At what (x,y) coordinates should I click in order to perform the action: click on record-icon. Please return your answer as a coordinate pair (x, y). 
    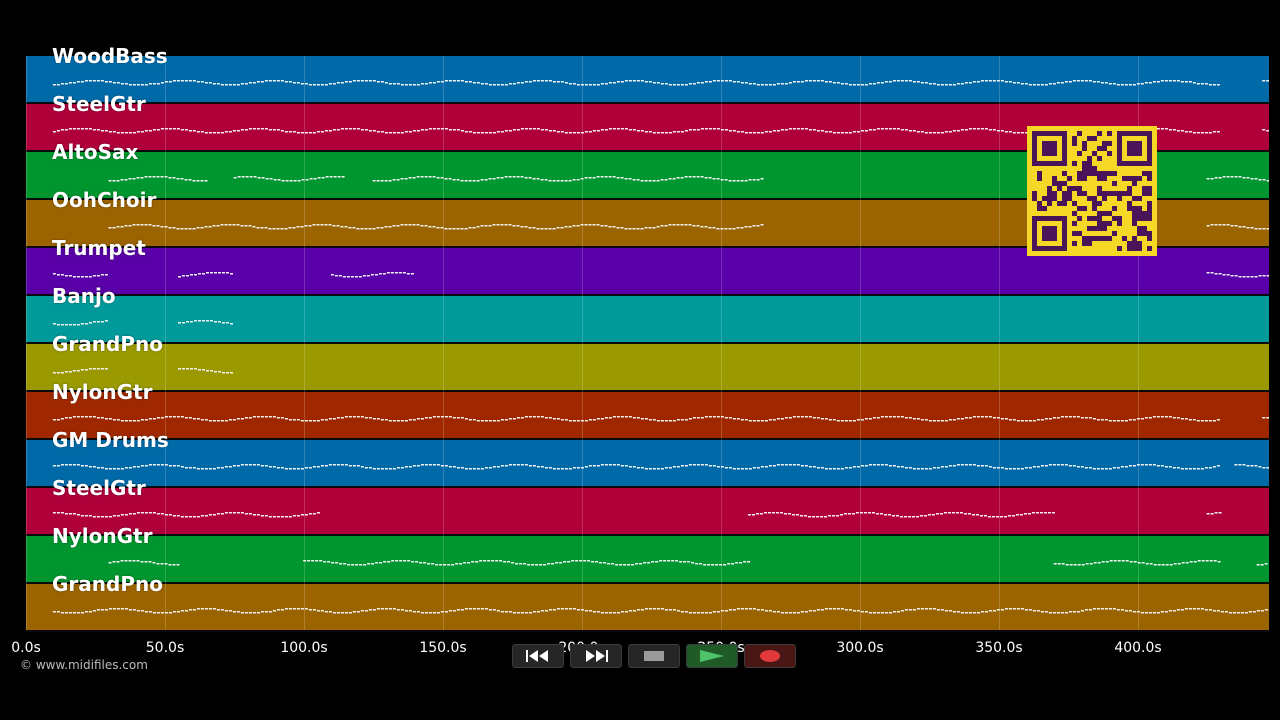
    Looking at the image, I should click on (770, 656).